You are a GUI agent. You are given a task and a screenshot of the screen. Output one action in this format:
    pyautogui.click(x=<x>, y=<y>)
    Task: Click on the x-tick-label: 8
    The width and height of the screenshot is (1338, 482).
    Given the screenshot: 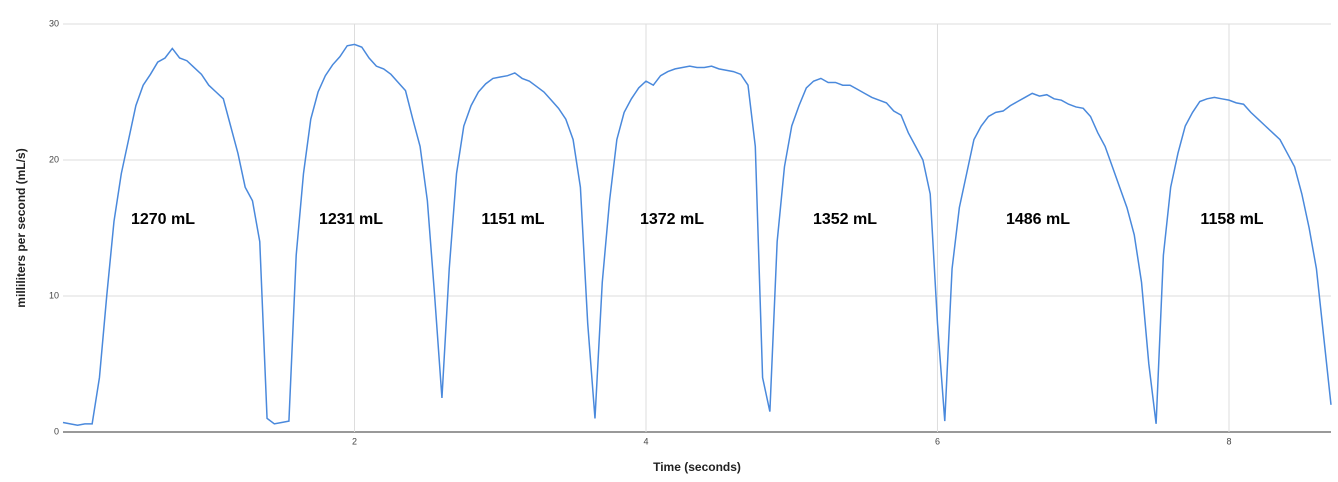 What is the action you would take?
    pyautogui.click(x=1228, y=441)
    